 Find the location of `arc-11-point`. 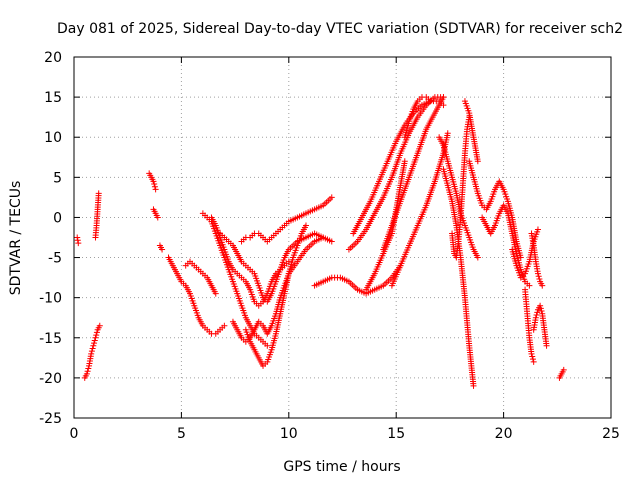

arc-11-point is located at coordinates (331, 241).